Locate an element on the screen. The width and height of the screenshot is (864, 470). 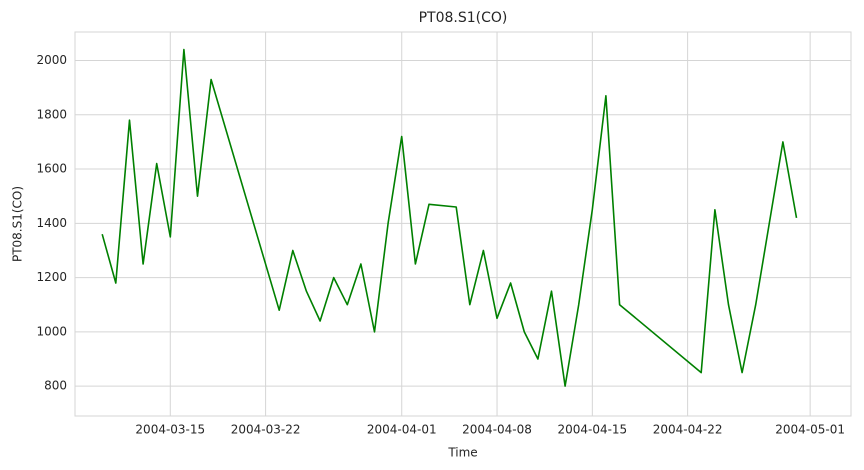
x-tick-label: 2004-04-08 is located at coordinates (497, 430).